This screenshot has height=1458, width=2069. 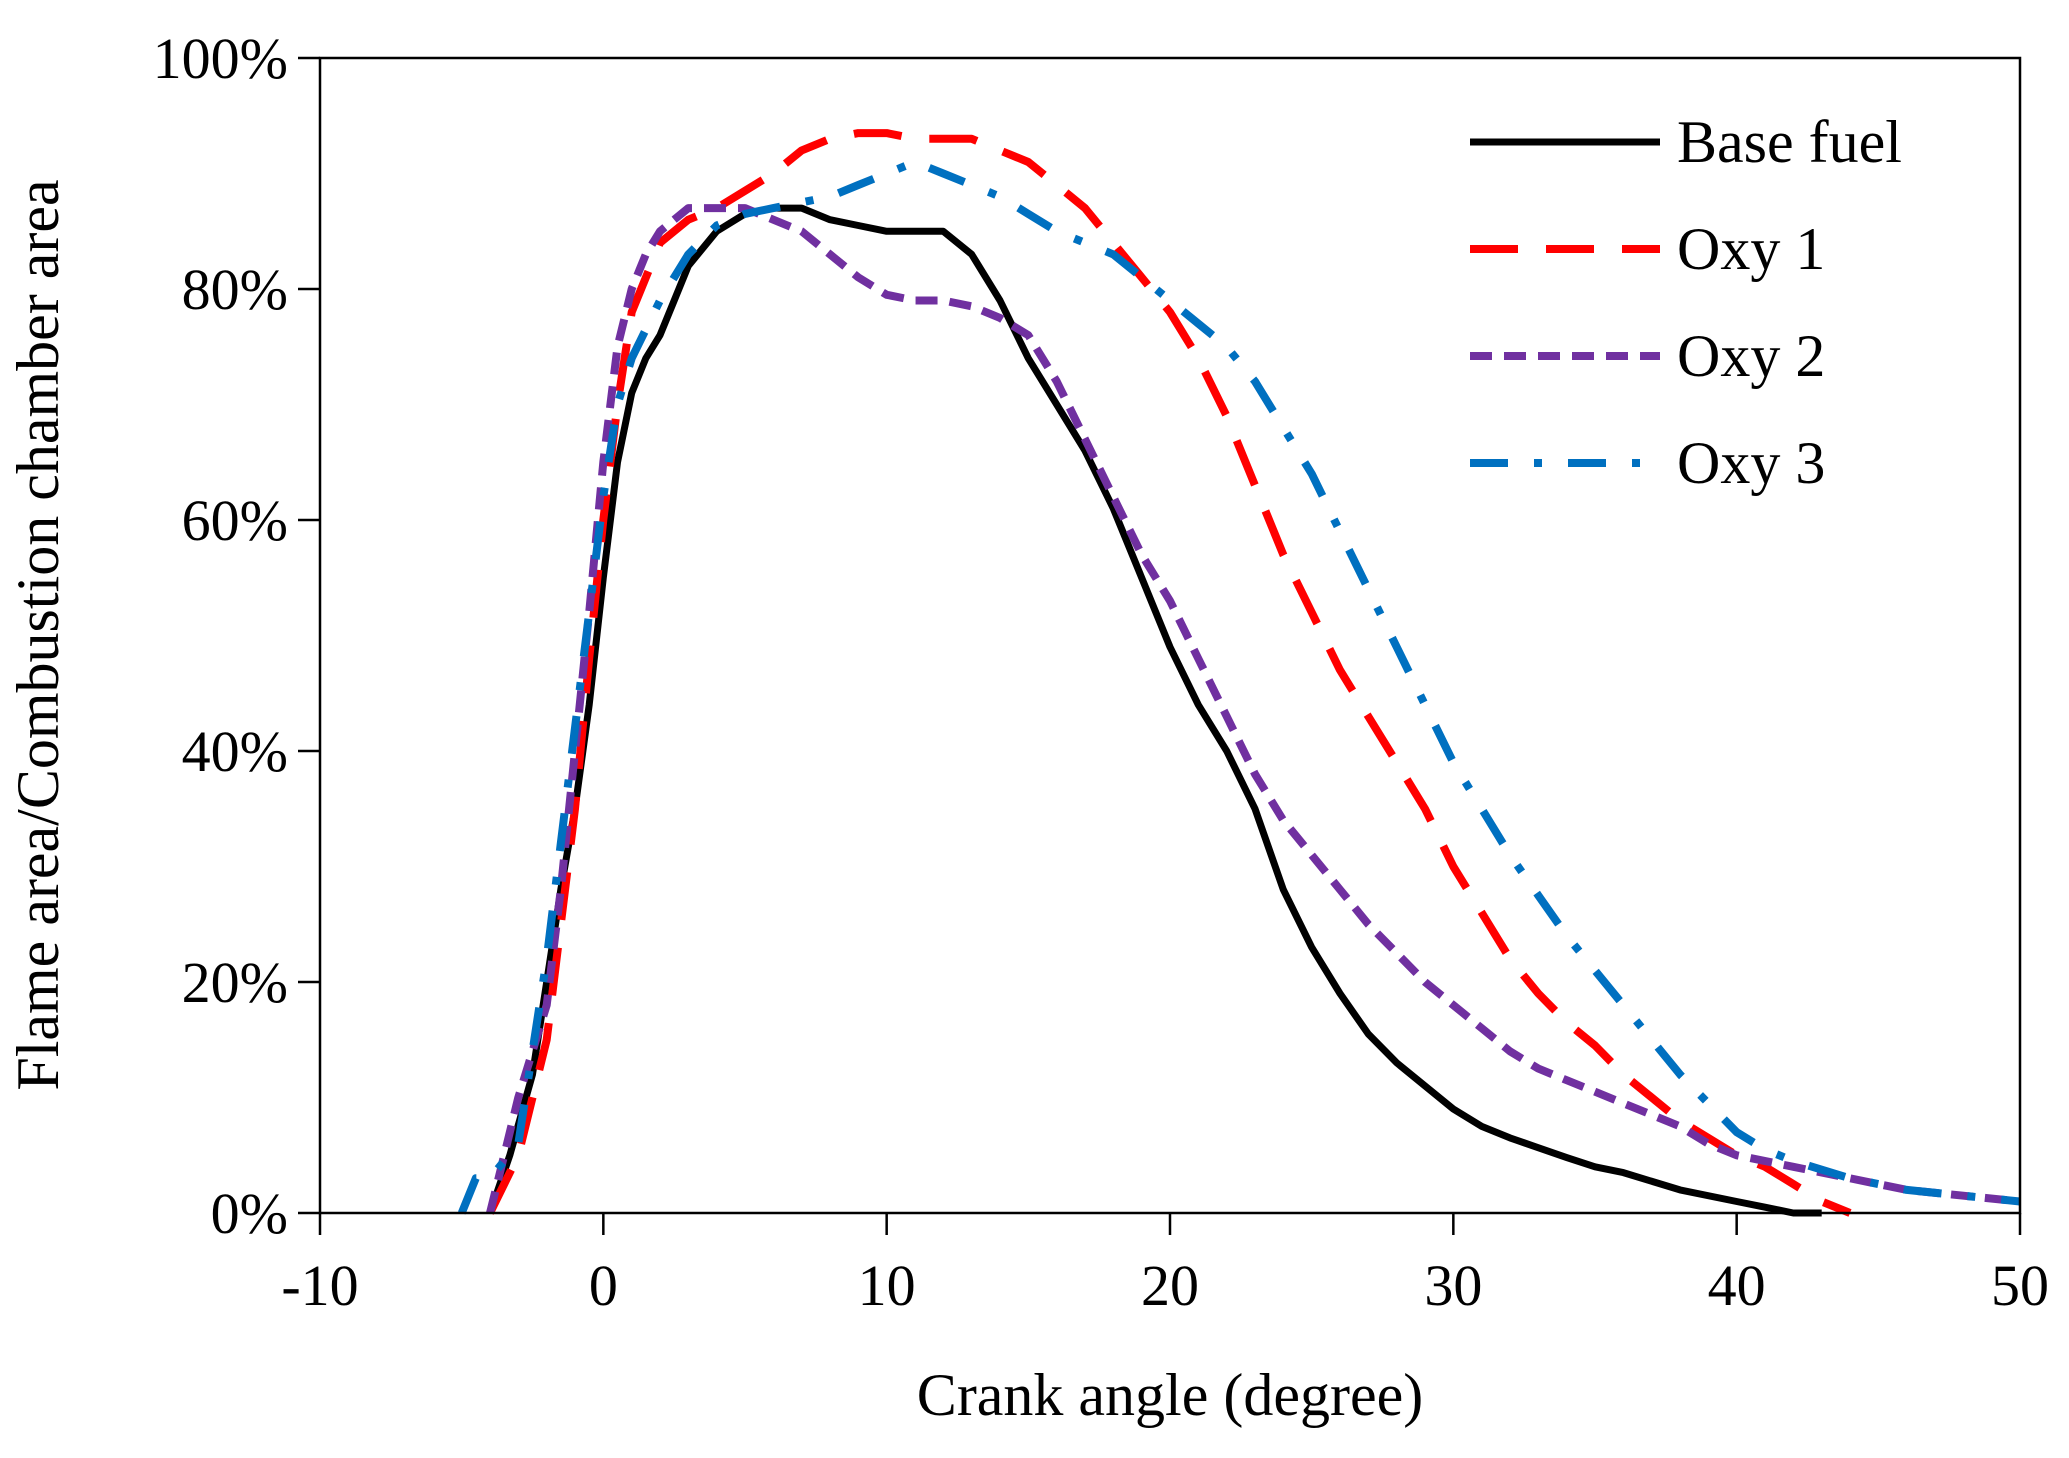 What do you see at coordinates (1453, 1285) in the screenshot?
I see `x-tick-label: 30` at bounding box center [1453, 1285].